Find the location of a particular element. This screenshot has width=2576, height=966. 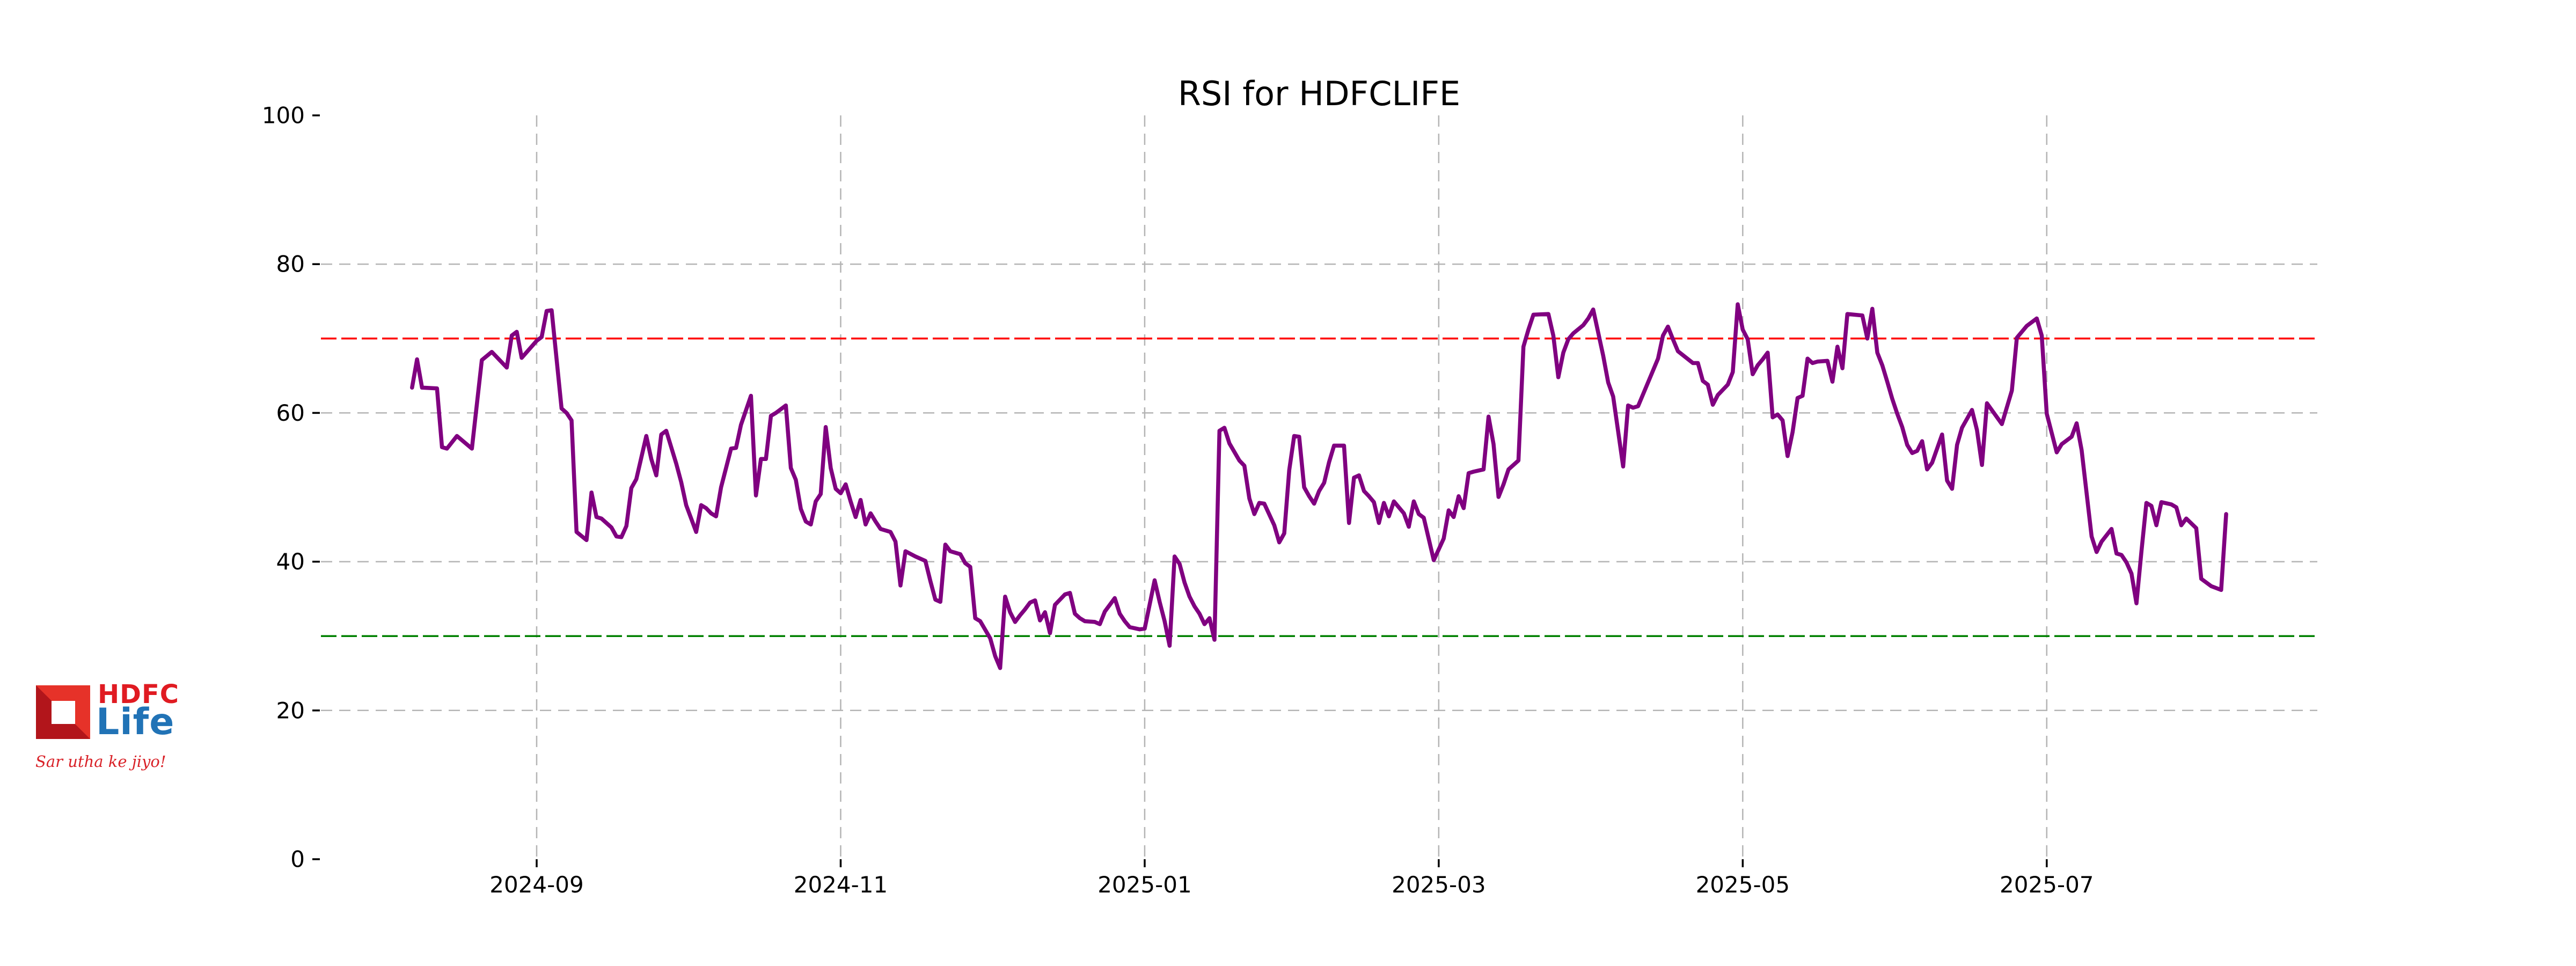

x-tick-label-2024-09: 2024-09 is located at coordinates (536, 885).